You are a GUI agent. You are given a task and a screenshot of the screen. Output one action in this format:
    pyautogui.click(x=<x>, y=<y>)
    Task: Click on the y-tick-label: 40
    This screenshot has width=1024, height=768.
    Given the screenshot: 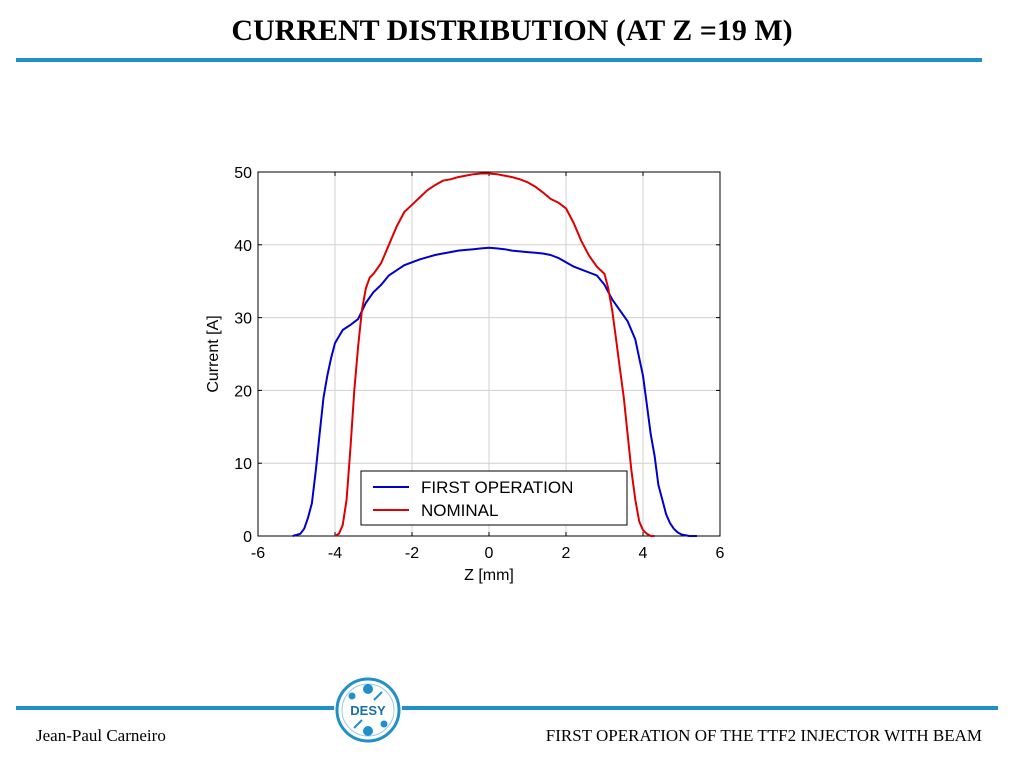 What is the action you would take?
    pyautogui.click(x=243, y=246)
    